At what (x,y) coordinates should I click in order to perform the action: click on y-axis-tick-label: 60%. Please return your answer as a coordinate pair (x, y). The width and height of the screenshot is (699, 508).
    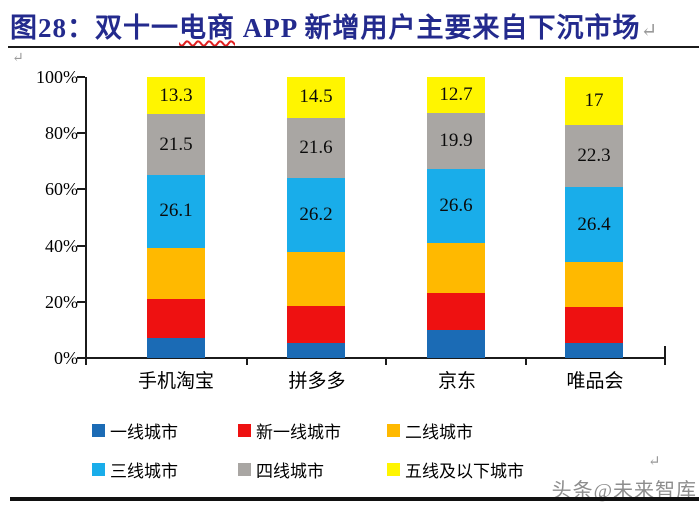
    Looking at the image, I should click on (61, 189).